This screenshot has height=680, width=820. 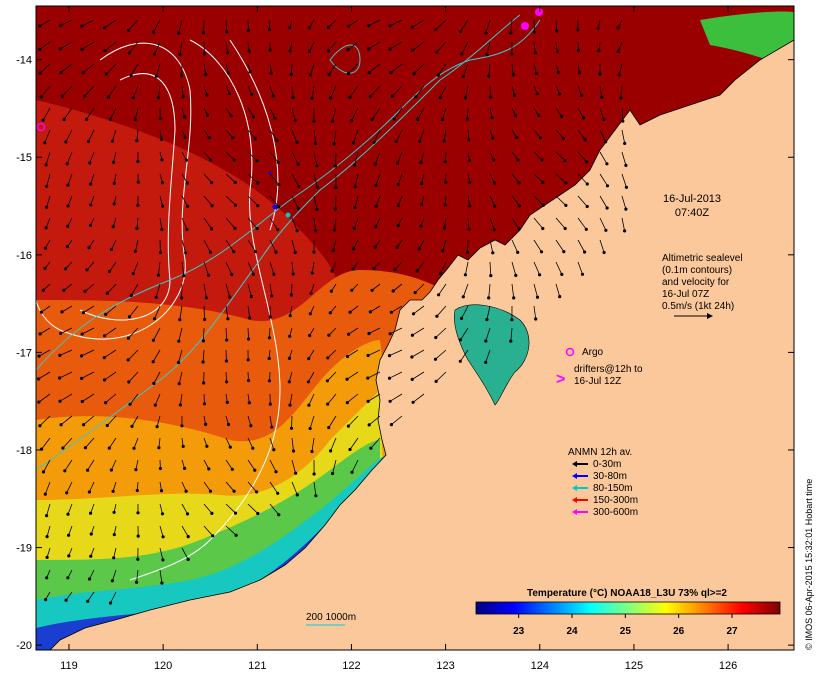 What do you see at coordinates (625, 625) in the screenshot?
I see `colorbar-ticks: 23 24 25 26 27` at bounding box center [625, 625].